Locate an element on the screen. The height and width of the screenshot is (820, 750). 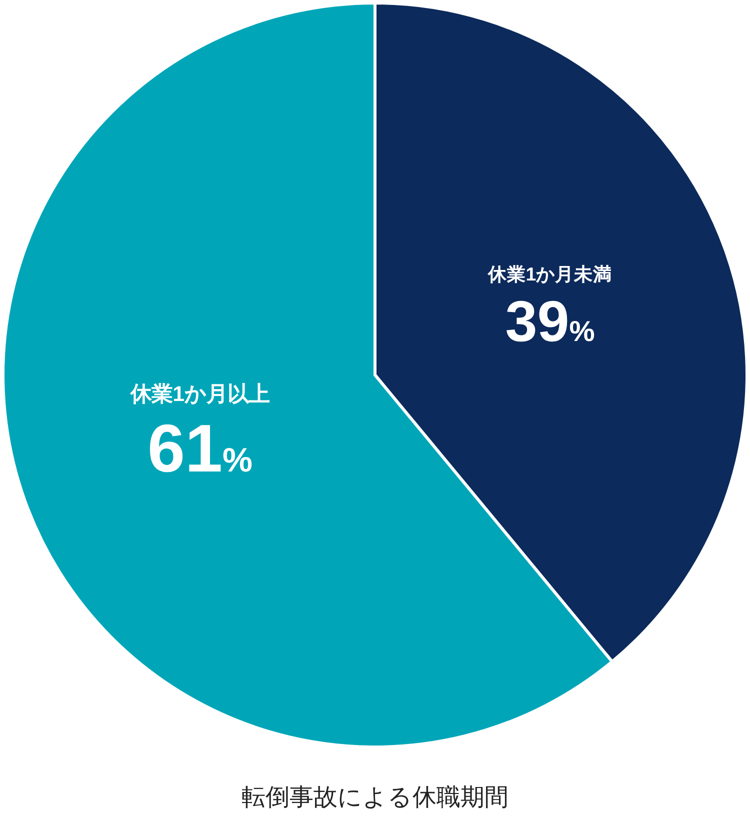
data-label: 61% is located at coordinates (200, 449).